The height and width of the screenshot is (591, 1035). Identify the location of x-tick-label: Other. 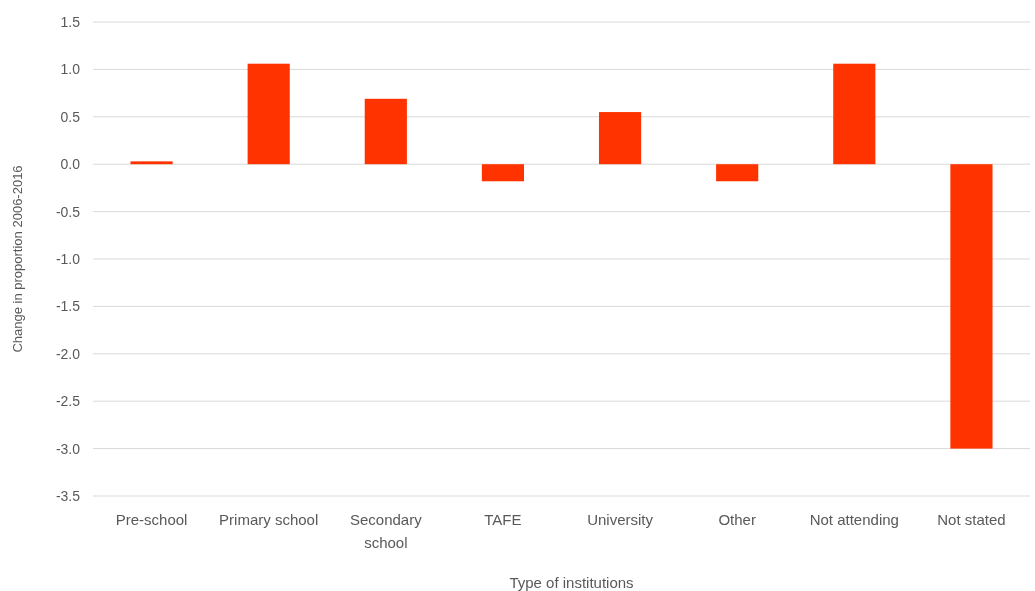
(737, 519).